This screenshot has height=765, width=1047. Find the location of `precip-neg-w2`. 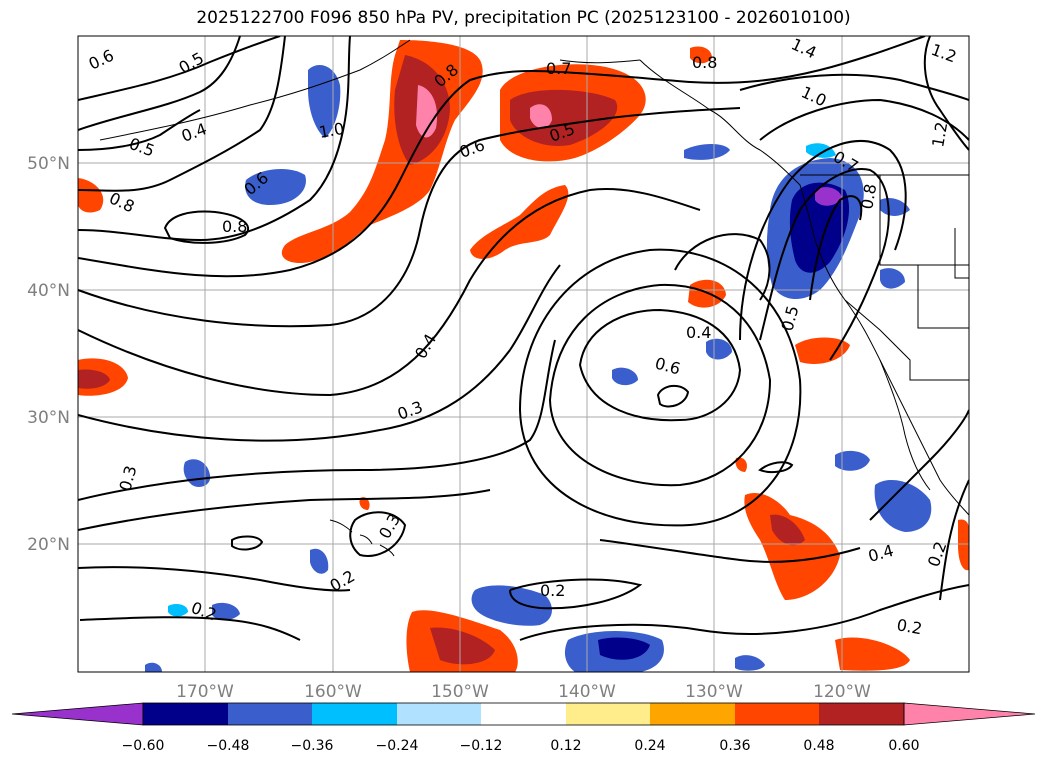

precip-neg-w2 is located at coordinates (319, 561).